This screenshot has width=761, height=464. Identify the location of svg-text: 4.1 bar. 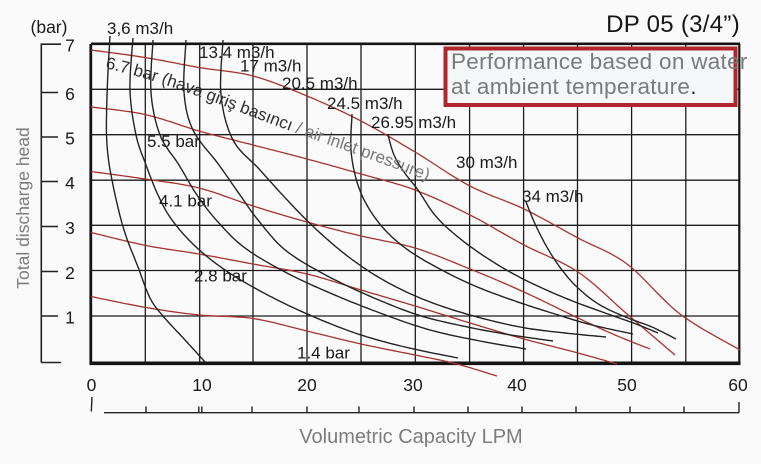
(185, 201).